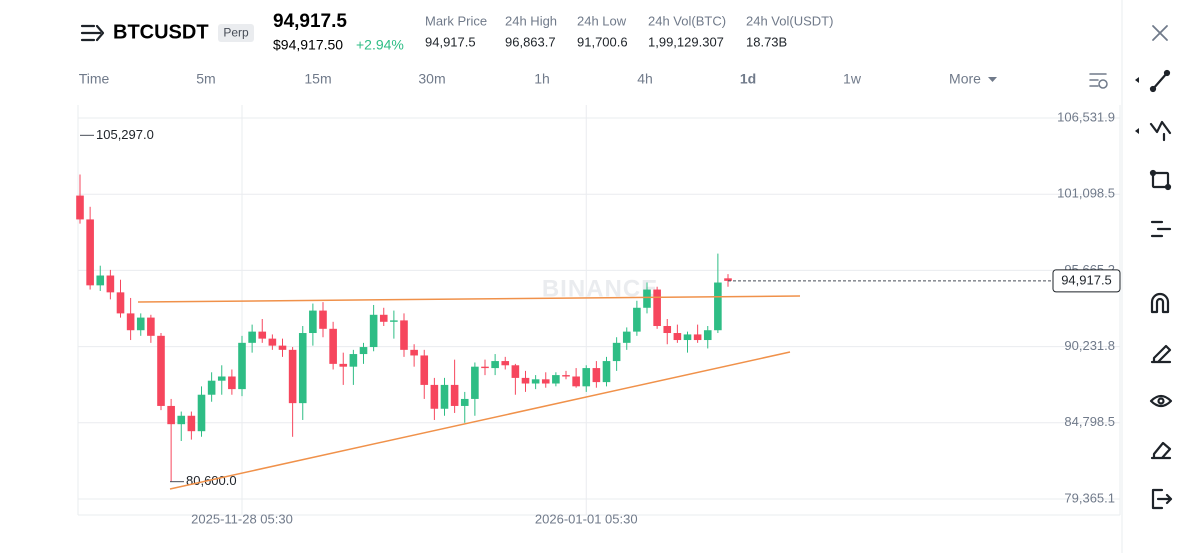 Image resolution: width=1200 pixels, height=553 pixels. Describe the element at coordinates (1160, 33) in the screenshot. I see `close-button` at that location.